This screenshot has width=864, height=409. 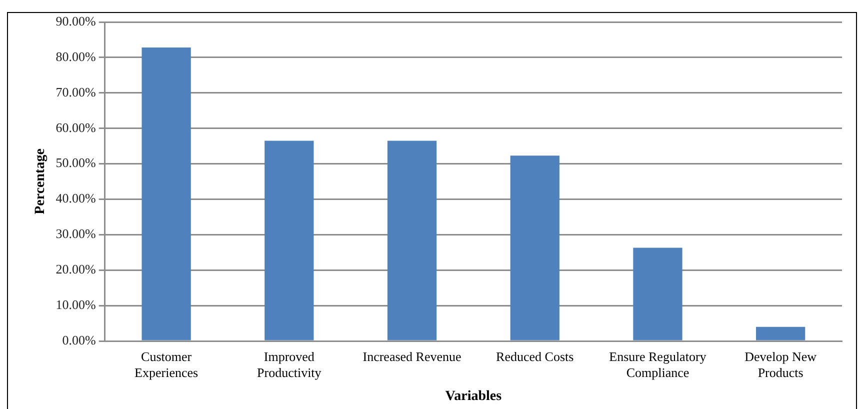 I want to click on y-tick-label: 80.00%, so click(x=76, y=56).